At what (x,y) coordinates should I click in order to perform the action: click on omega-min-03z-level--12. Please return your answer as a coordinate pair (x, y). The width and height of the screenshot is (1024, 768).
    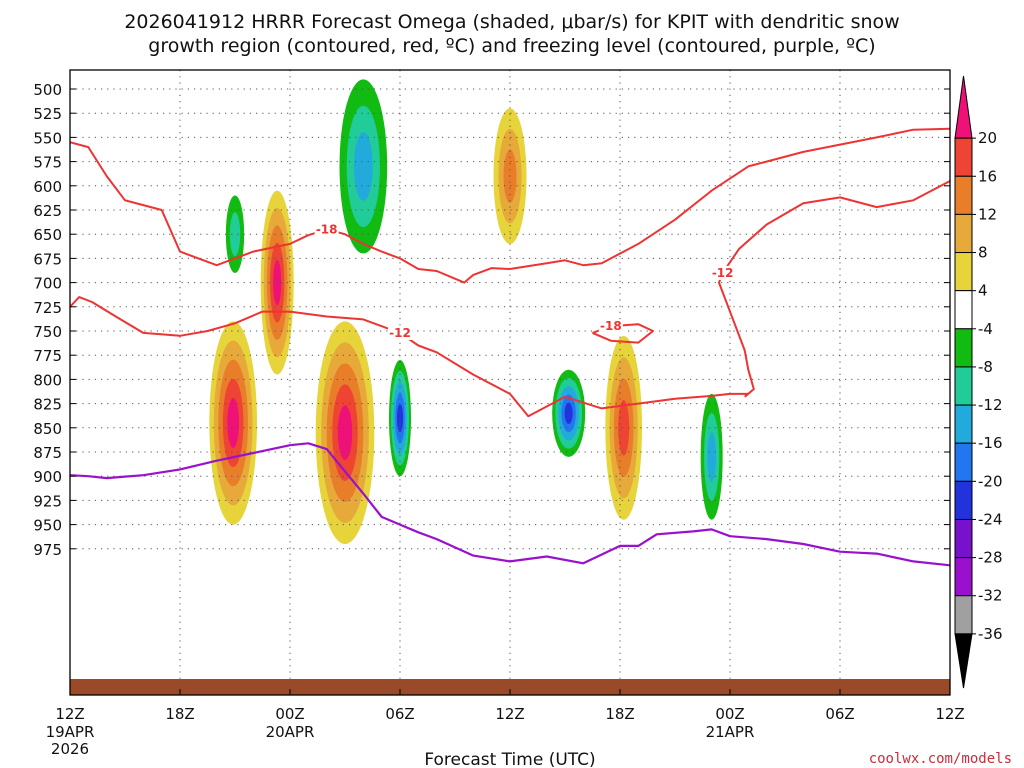
    Looking at the image, I should click on (363, 166).